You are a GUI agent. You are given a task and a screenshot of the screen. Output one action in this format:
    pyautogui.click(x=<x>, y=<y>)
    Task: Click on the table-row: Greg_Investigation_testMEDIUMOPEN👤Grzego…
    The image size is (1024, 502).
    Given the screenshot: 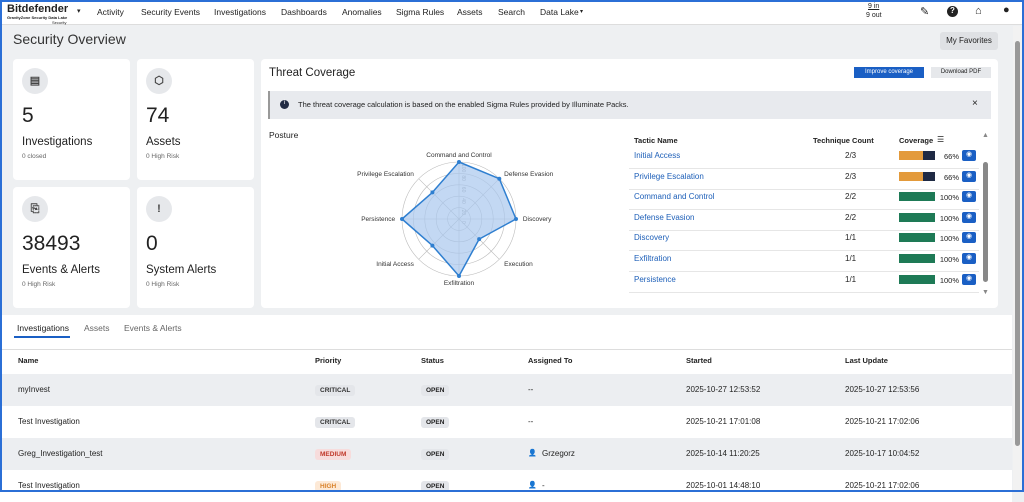 What is the action you would take?
    pyautogui.click(x=506, y=454)
    